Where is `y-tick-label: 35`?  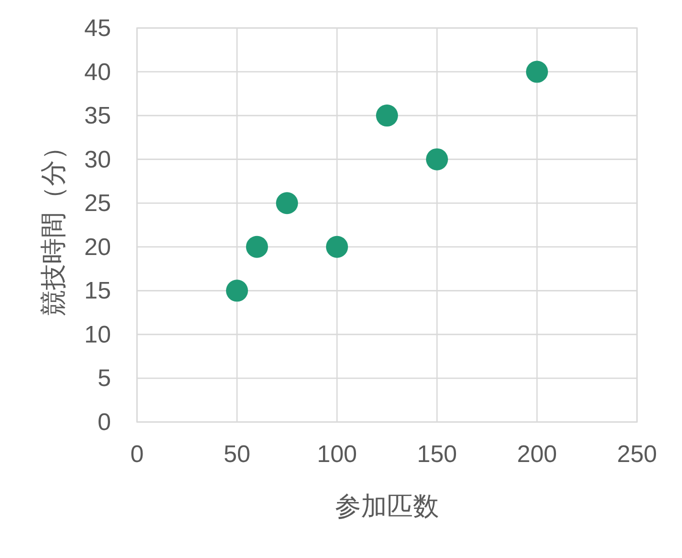 y-tick-label: 35 is located at coordinates (97, 116).